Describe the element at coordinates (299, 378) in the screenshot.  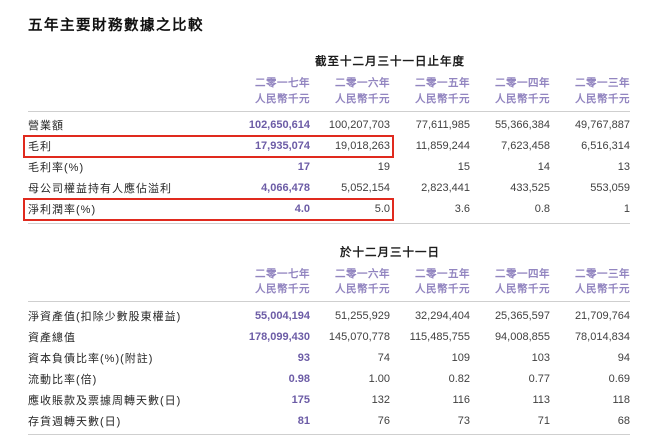
I see `value-2017: 0.98` at that location.